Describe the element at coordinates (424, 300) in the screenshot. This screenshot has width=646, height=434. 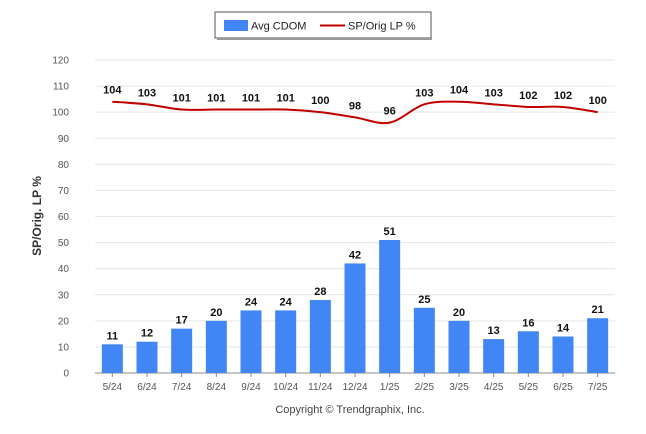
I see `bar-value-label: 25` at that location.